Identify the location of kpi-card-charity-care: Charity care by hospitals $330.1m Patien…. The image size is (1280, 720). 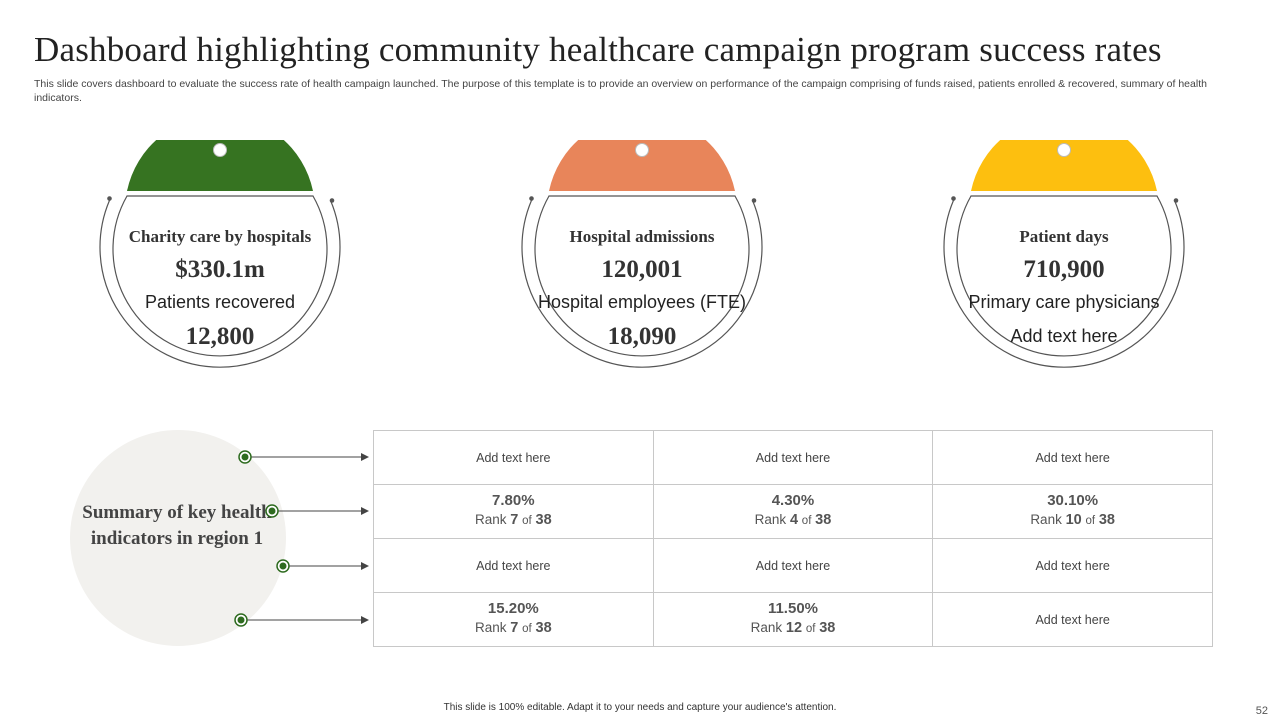
(220, 271).